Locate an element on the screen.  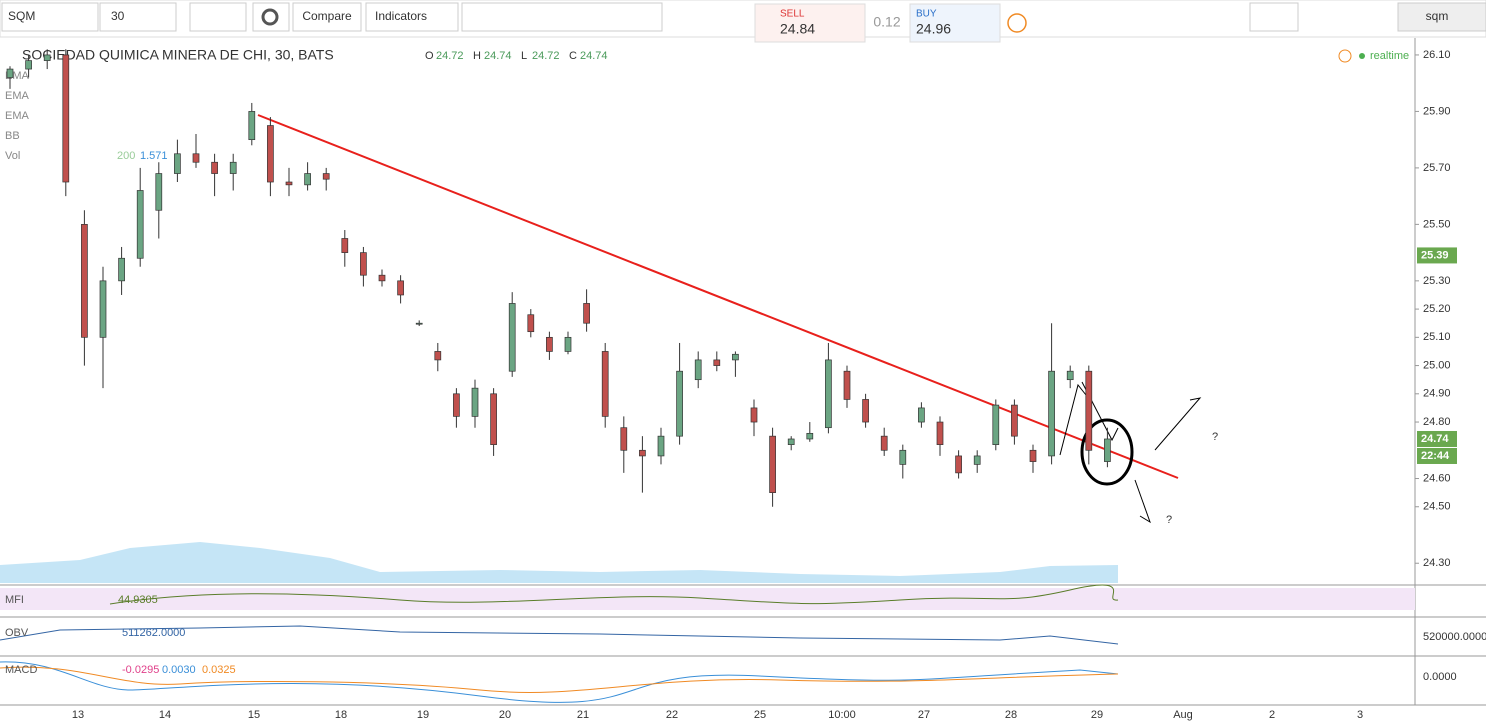
vol-value: 200 is located at coordinates (126, 156).